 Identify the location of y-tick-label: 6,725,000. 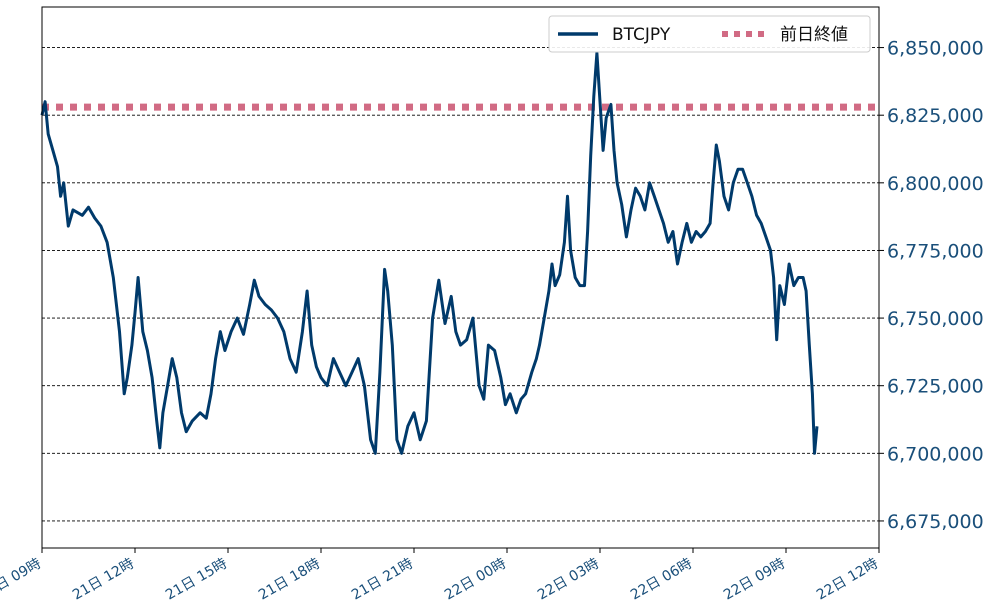
(935, 387).